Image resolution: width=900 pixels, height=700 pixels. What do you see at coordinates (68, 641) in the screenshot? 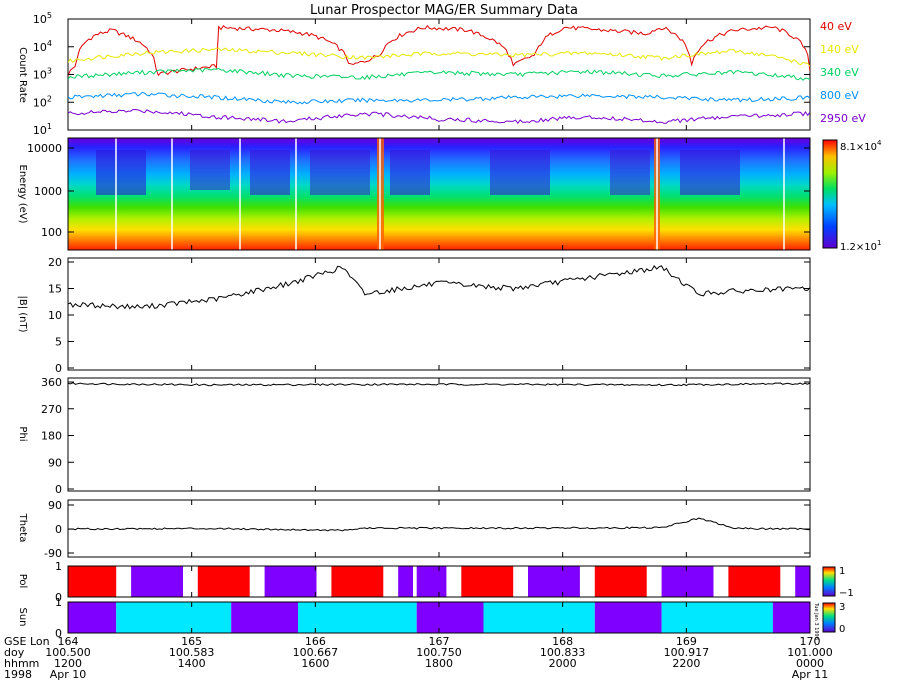
I see `x-label-0-0: 164` at bounding box center [68, 641].